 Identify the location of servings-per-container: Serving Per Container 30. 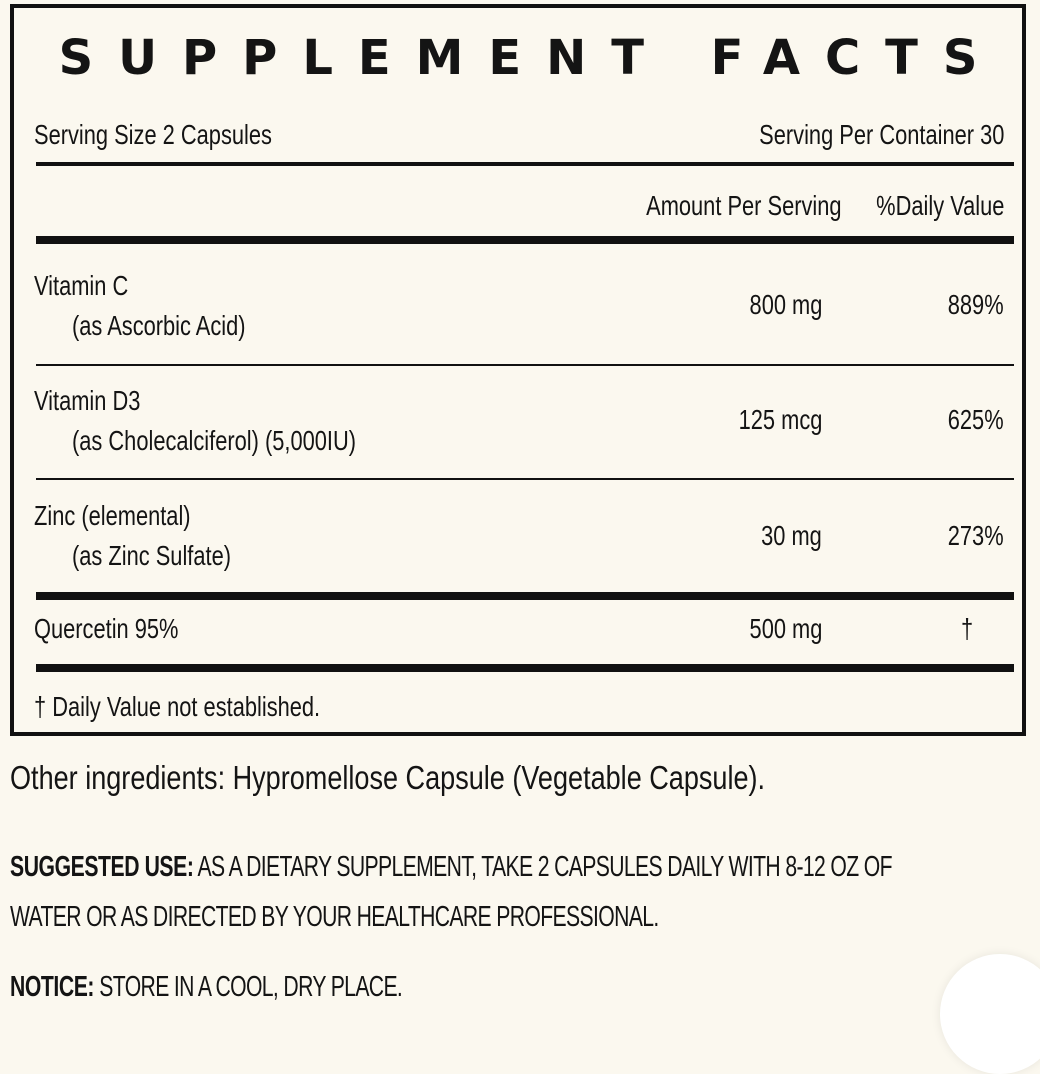
(881, 134).